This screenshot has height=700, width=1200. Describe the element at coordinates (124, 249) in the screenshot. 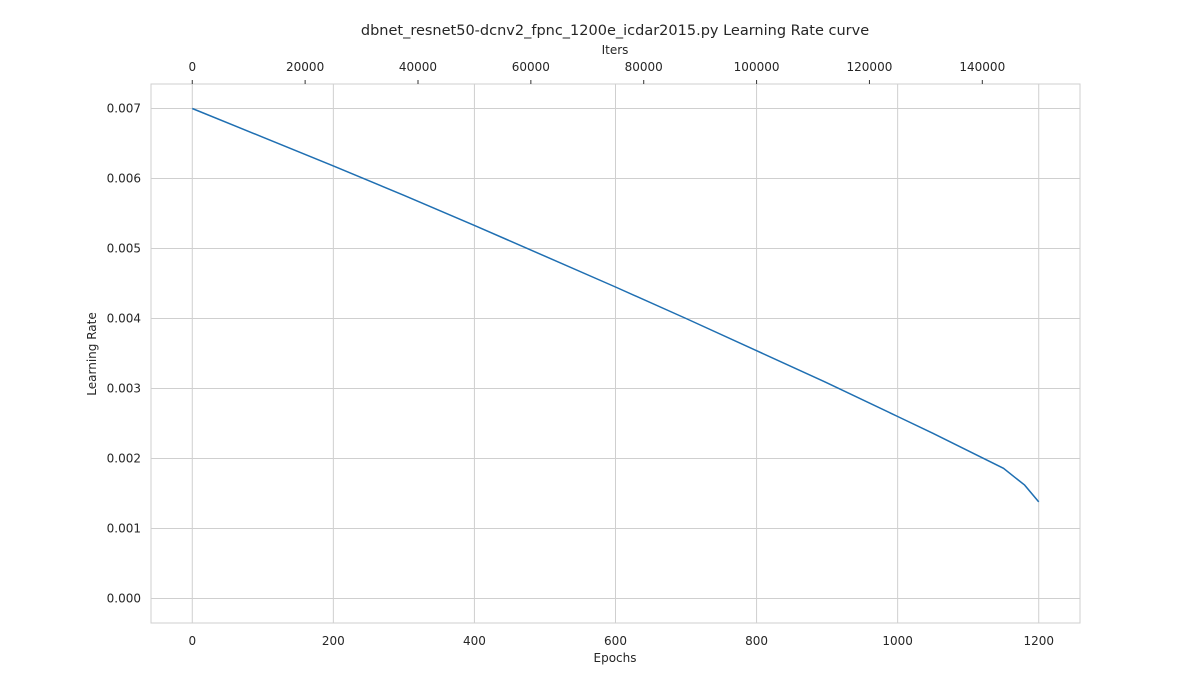

I see `y-tick-label: 0.005` at that location.